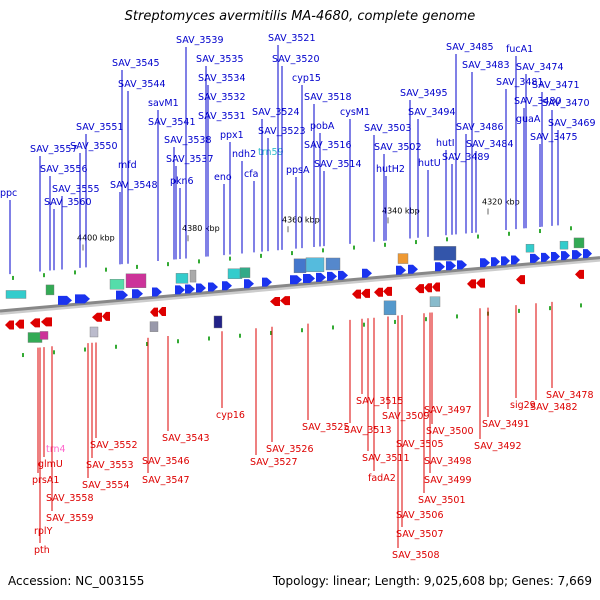 This screenshot has height=600, width=600. Describe the element at coordinates (416, 555) in the screenshot. I see `gene-label-sav-3508: SAV_3508` at that location.